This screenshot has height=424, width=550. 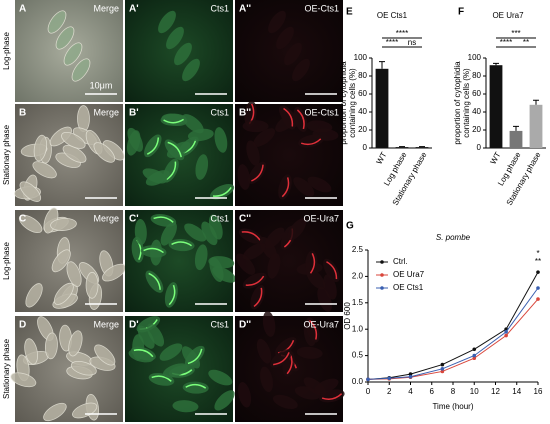 What do you see at coordinates (347, 316) in the screenshot?
I see `y-axis-label: OD 600` at bounding box center [347, 316].